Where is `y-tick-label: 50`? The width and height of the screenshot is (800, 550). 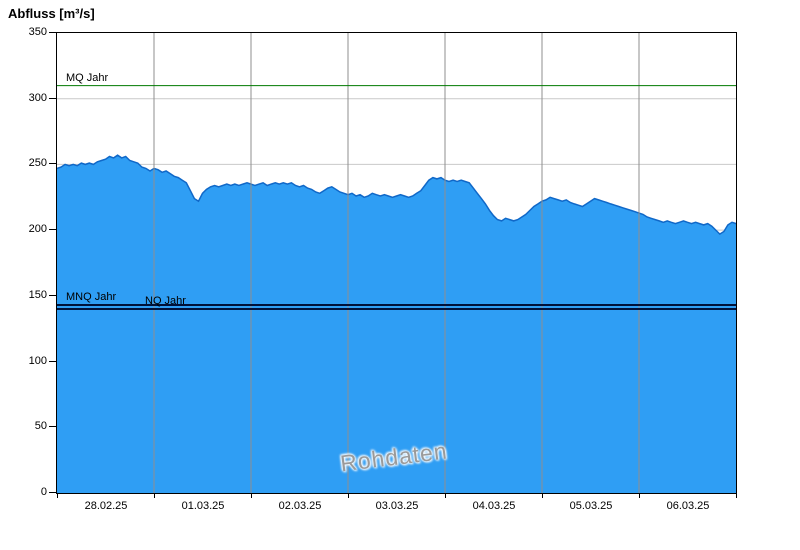
y-tick-label: 50 is located at coordinates (40, 426).